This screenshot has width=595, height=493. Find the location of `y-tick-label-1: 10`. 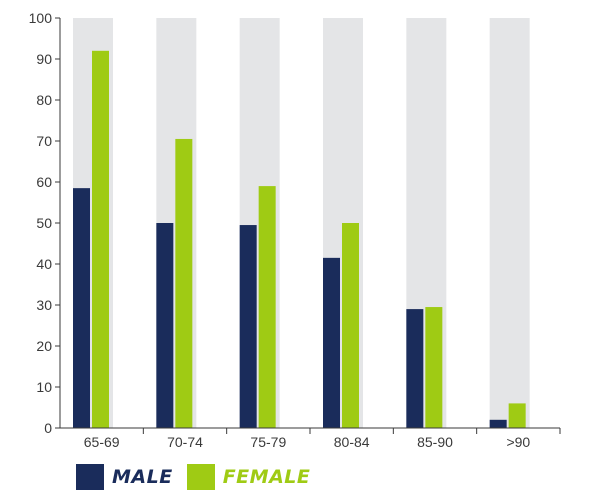

y-tick-label-1: 10 is located at coordinates (44, 387).